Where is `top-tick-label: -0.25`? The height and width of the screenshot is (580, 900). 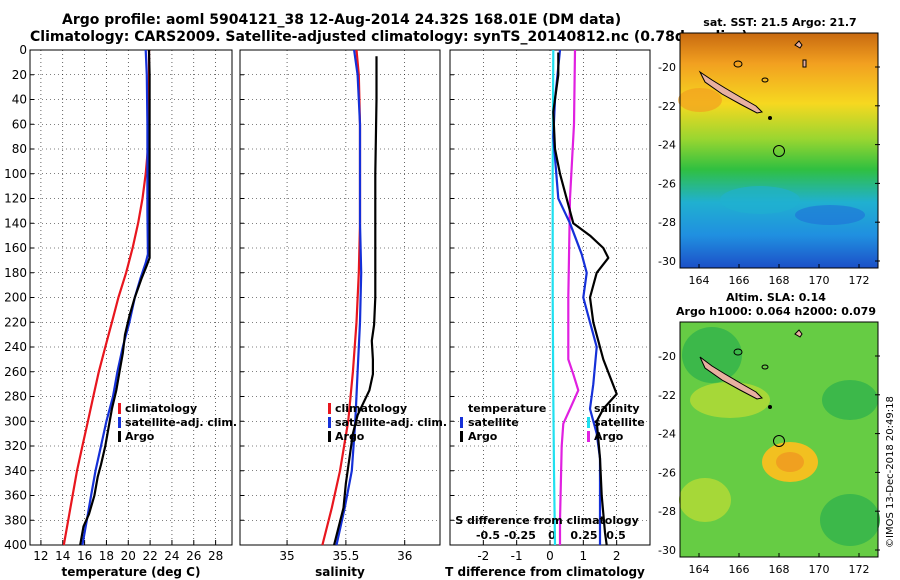 top-tick-label: -0.25 is located at coordinates (520, 535).